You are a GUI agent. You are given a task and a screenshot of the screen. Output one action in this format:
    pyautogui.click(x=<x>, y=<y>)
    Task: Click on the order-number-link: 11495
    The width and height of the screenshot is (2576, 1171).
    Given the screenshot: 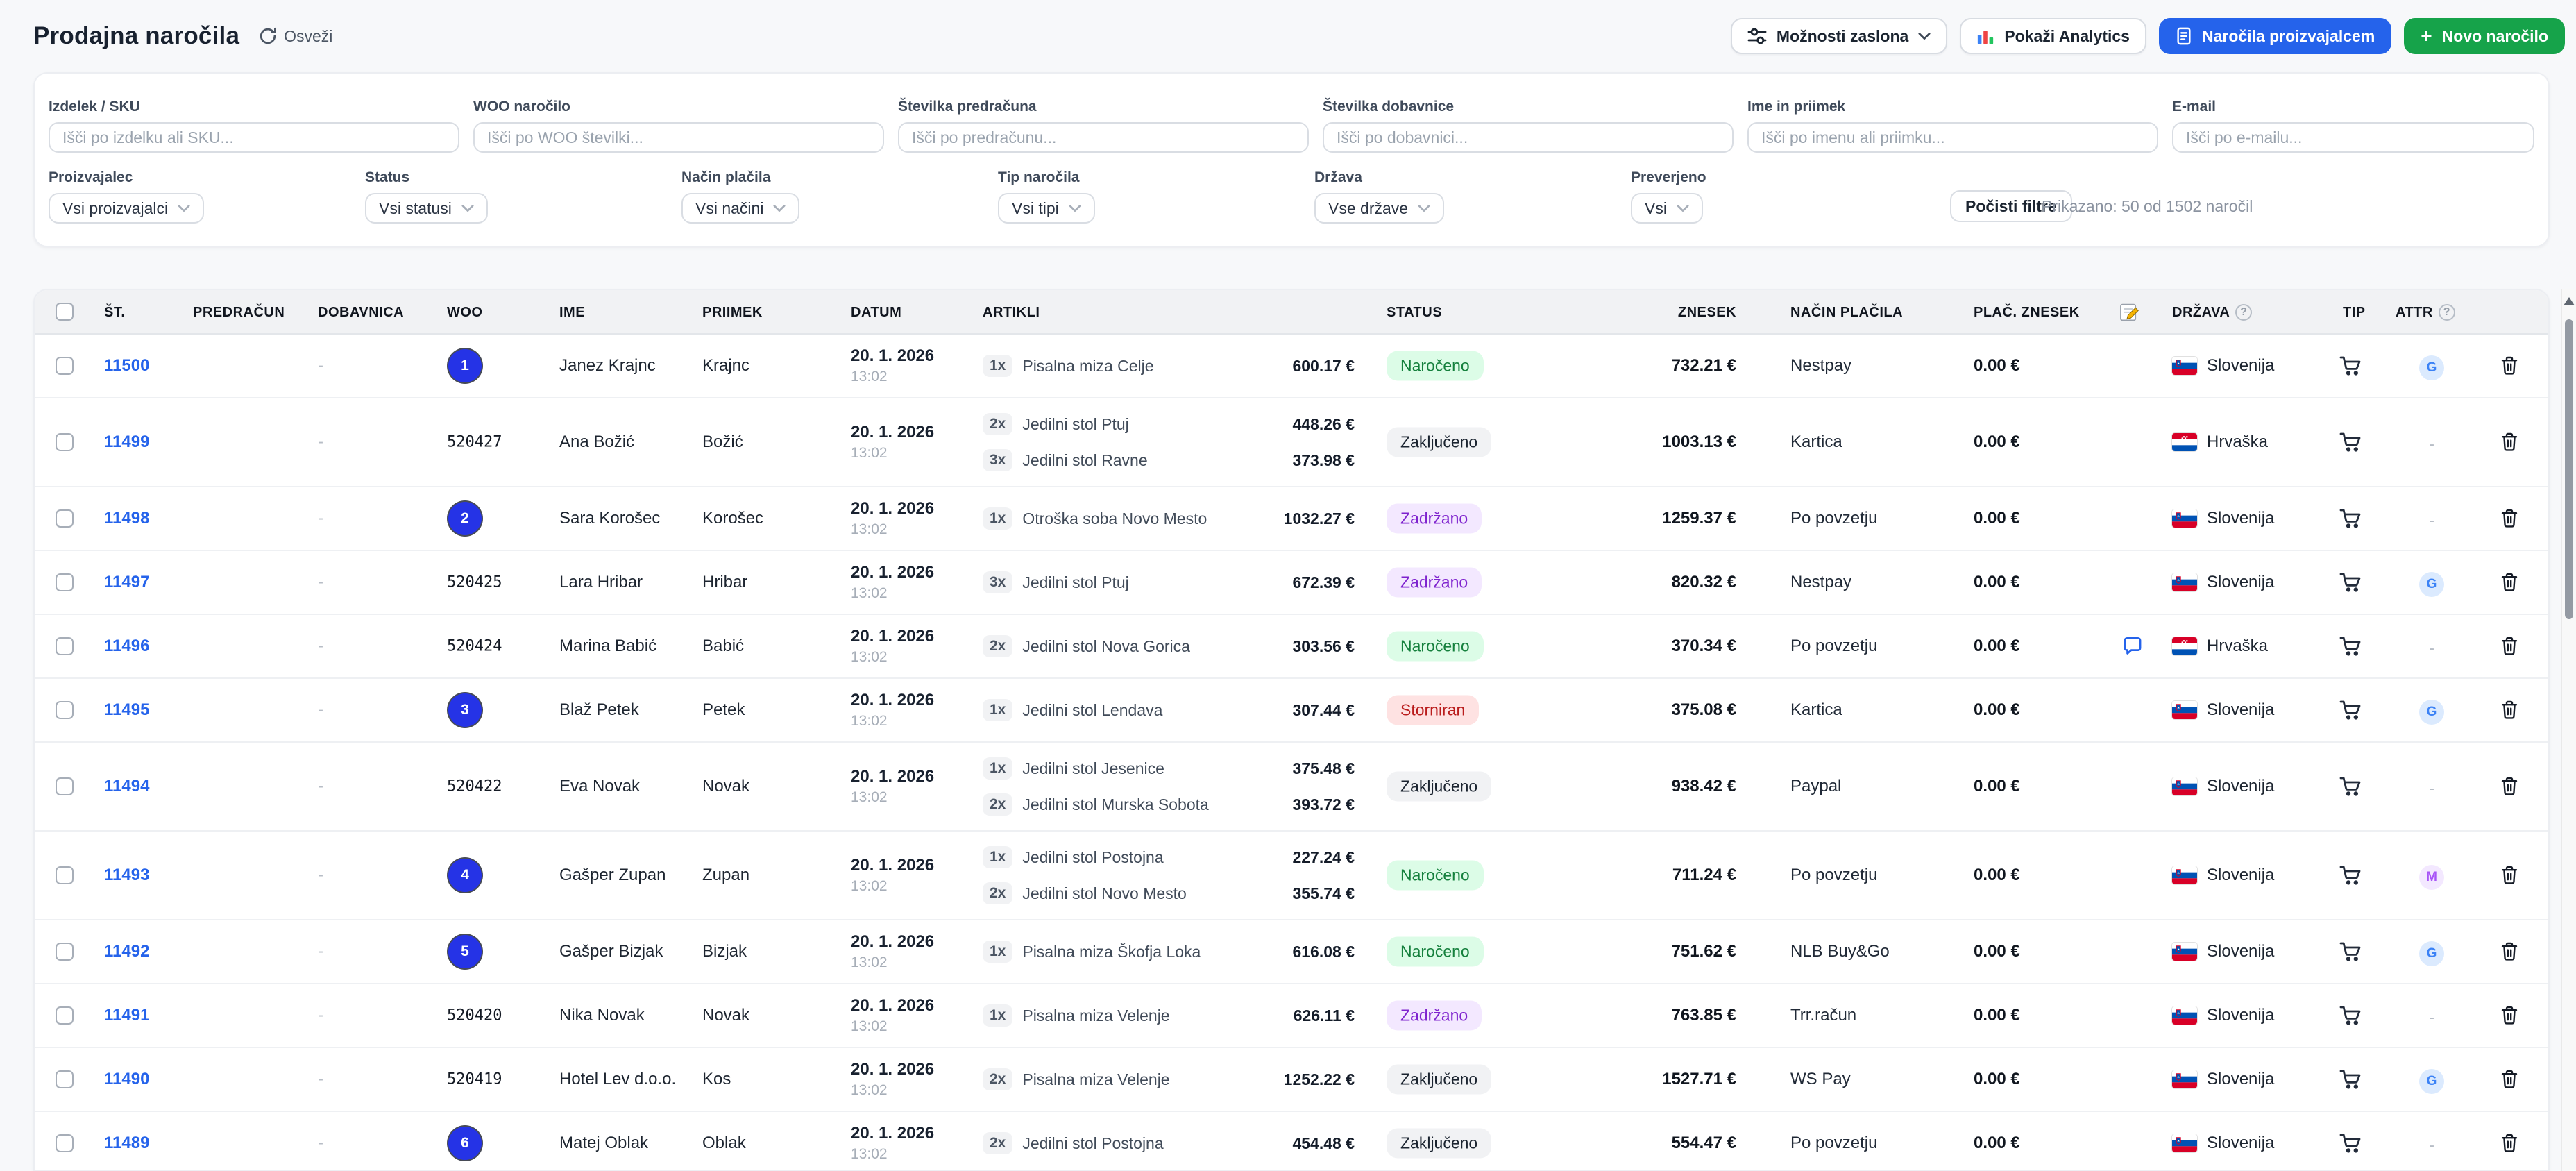 What is the action you would take?
    pyautogui.click(x=127, y=709)
    